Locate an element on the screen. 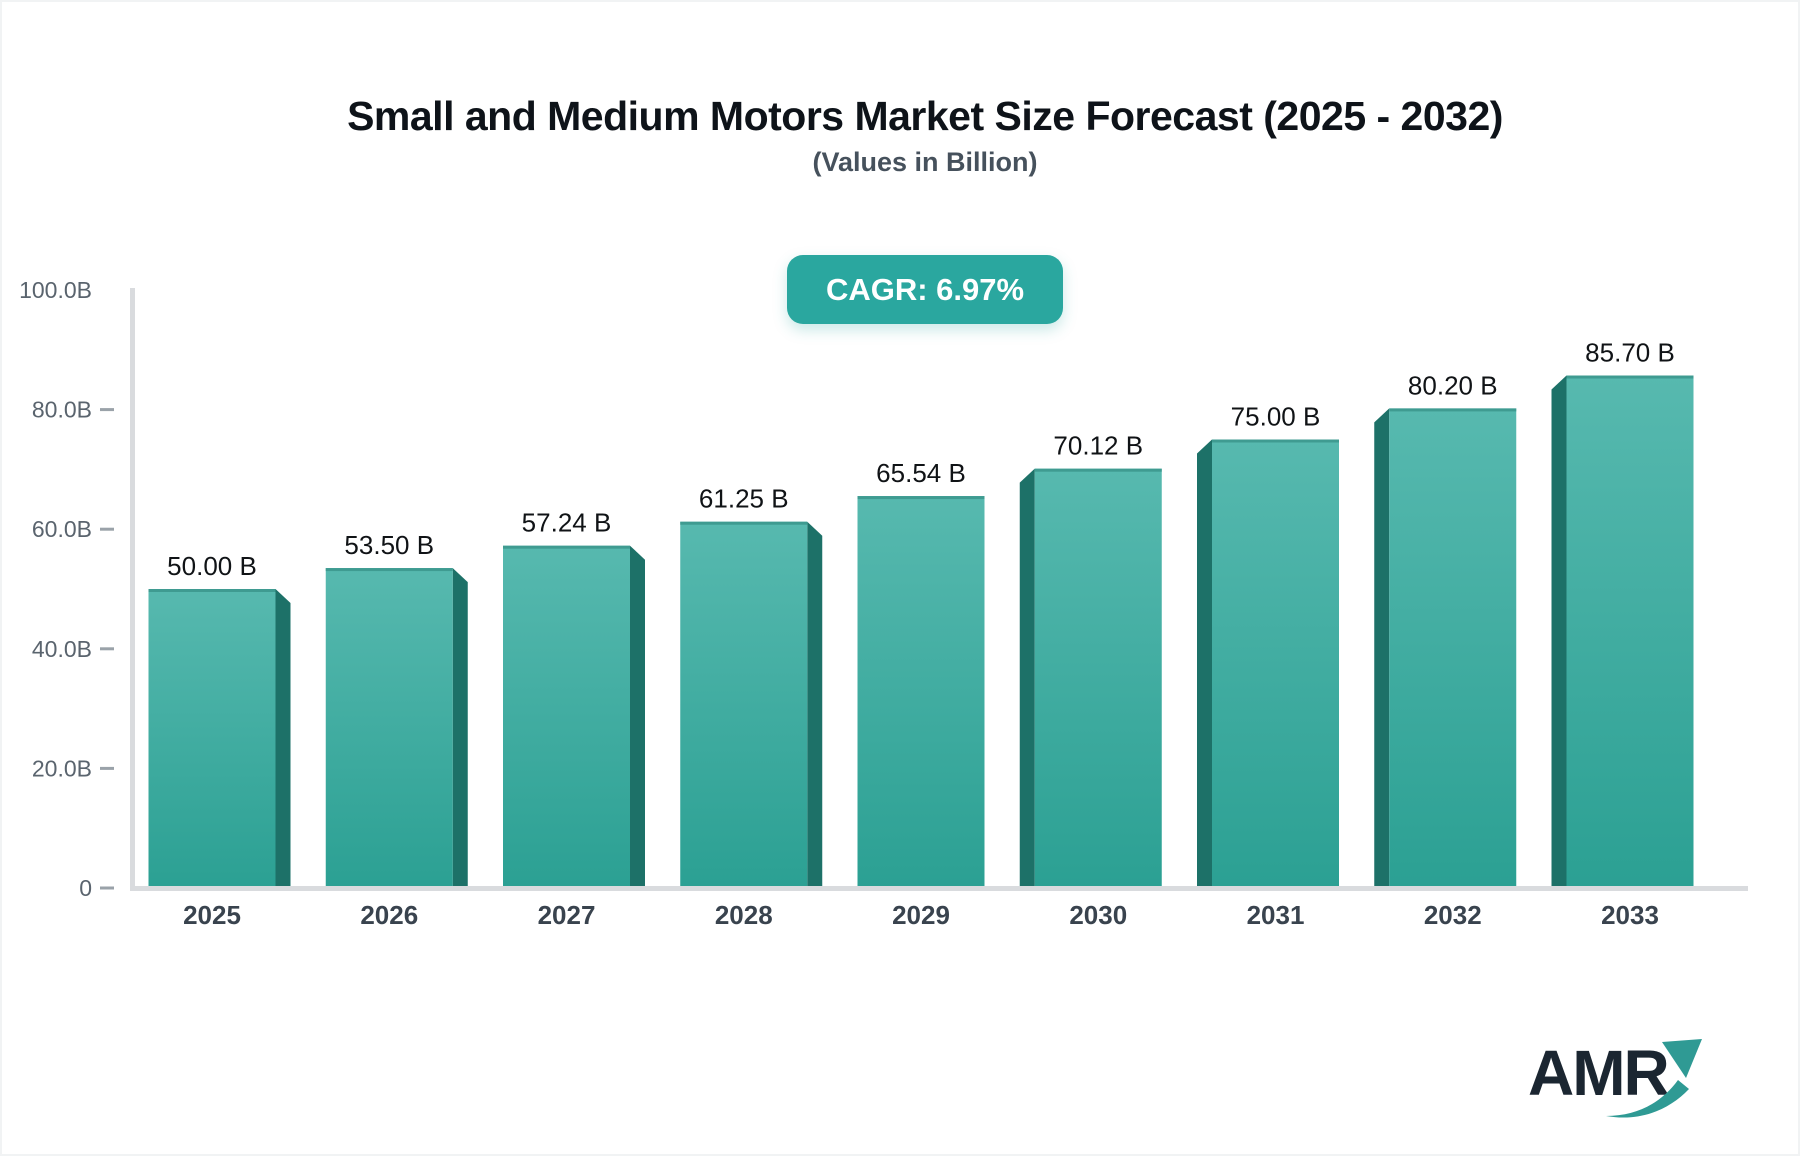  x-axis-year-label: 2027 is located at coordinates (567, 915).